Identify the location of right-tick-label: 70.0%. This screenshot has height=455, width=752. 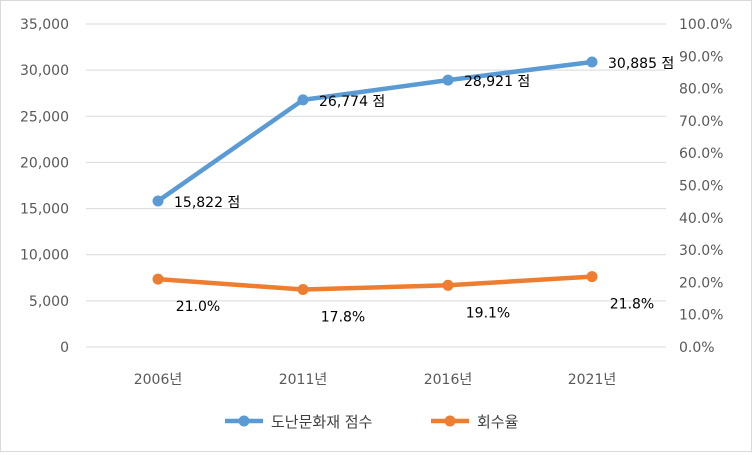
(701, 122).